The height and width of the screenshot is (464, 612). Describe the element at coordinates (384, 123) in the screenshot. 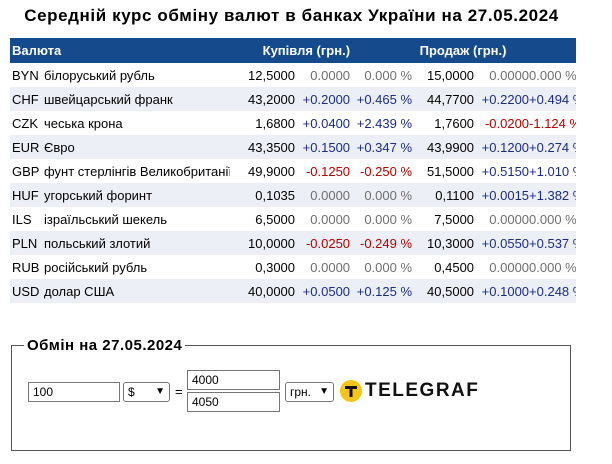

I see `buy-change-pct: +2.439 %` at that location.